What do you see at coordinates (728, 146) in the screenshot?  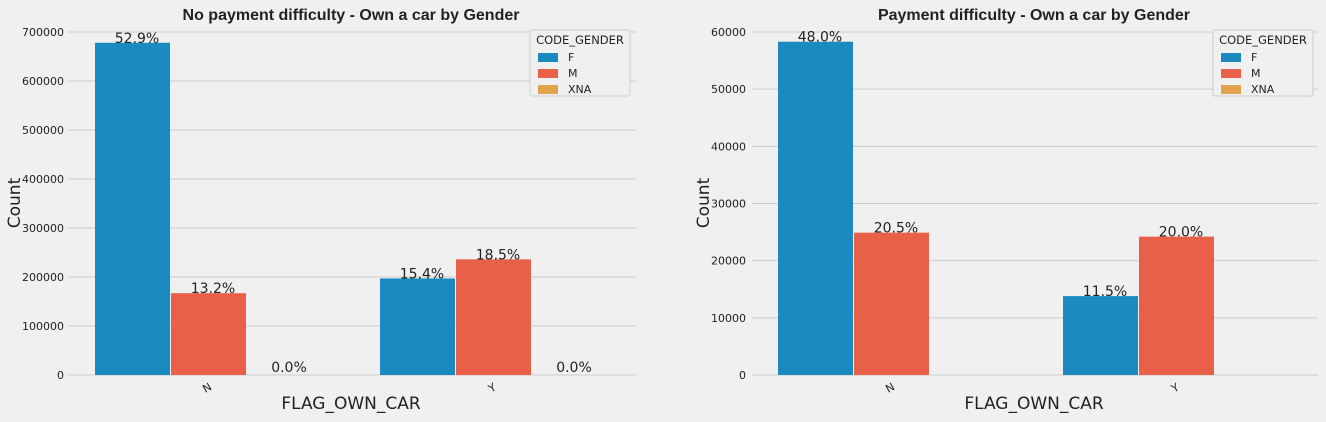 I see `y-tick-label: 40000` at bounding box center [728, 146].